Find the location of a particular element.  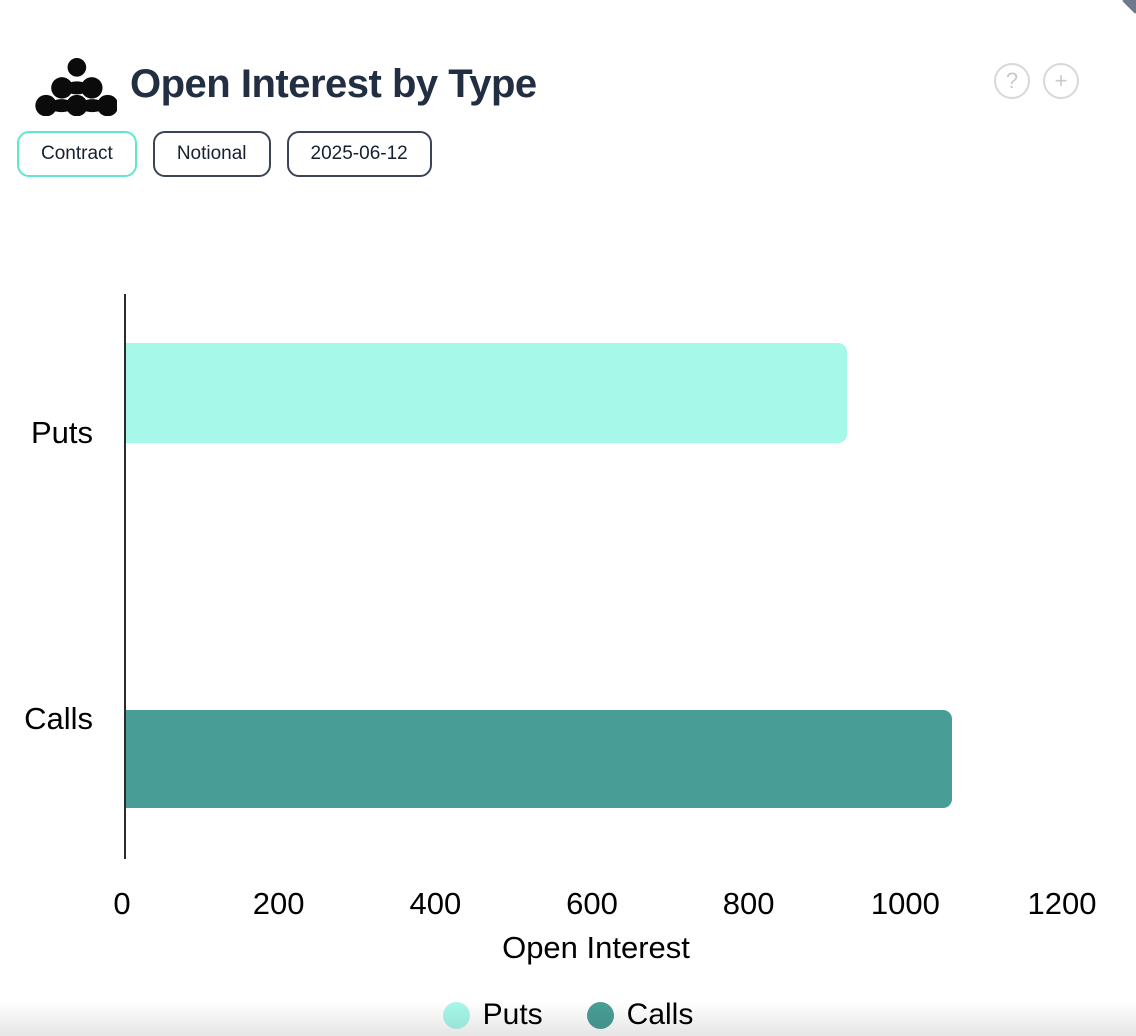

bar-puts is located at coordinates (486, 393).